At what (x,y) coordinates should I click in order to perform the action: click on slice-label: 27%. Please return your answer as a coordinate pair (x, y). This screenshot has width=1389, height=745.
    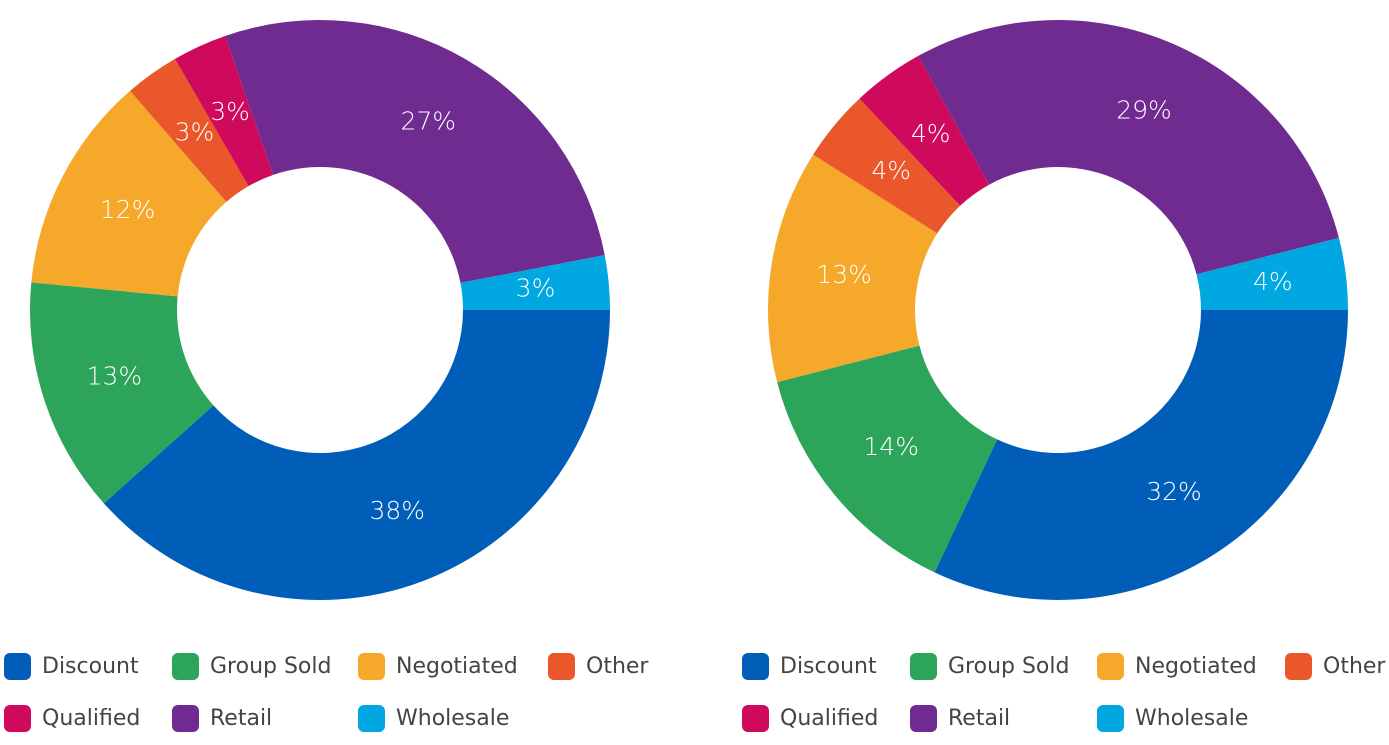
    Looking at the image, I should click on (428, 121).